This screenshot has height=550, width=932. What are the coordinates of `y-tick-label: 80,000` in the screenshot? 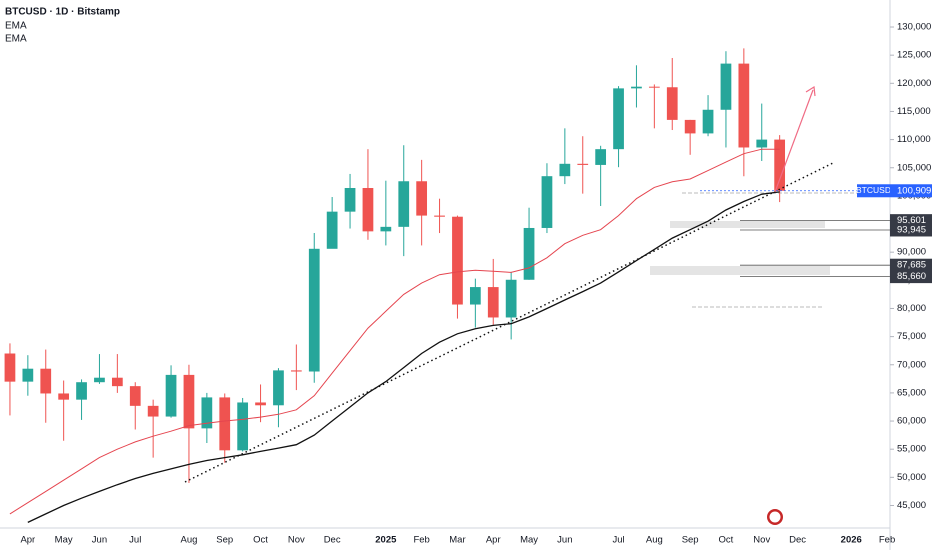 It's located at (911, 308).